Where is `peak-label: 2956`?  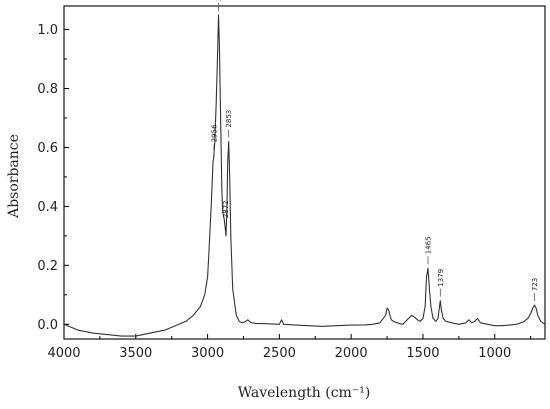 peak-label: 2956 is located at coordinates (214, 133).